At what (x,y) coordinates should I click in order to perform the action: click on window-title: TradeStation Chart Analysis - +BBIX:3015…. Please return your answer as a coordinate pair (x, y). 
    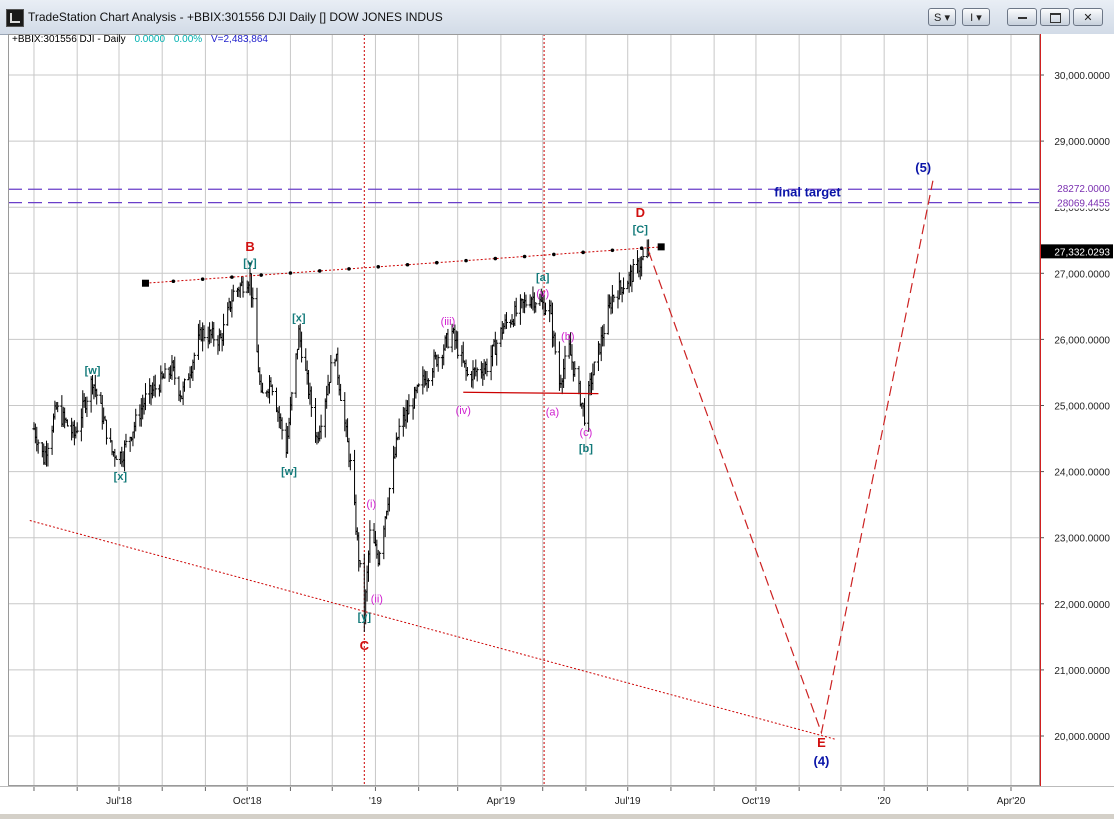
    Looking at the image, I should click on (235, 17).